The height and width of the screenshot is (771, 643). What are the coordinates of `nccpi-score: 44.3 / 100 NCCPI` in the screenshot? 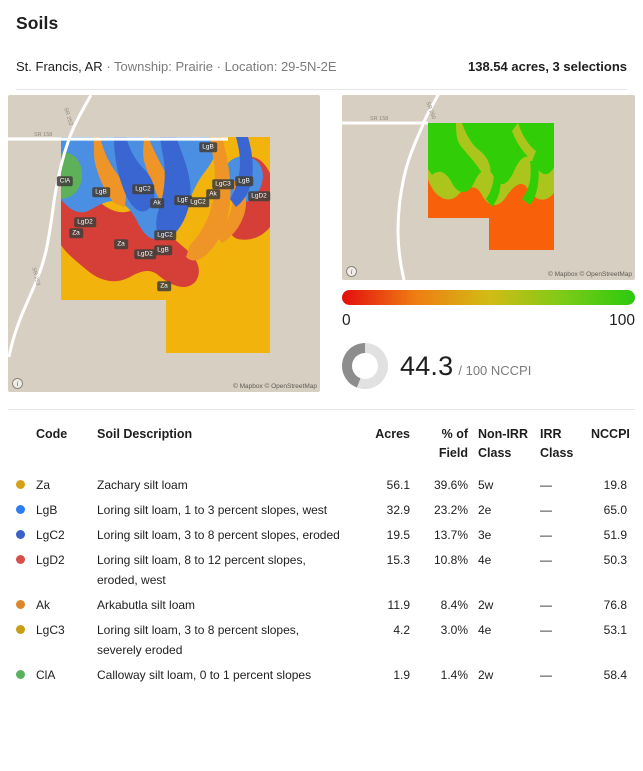 It's located at (488, 366).